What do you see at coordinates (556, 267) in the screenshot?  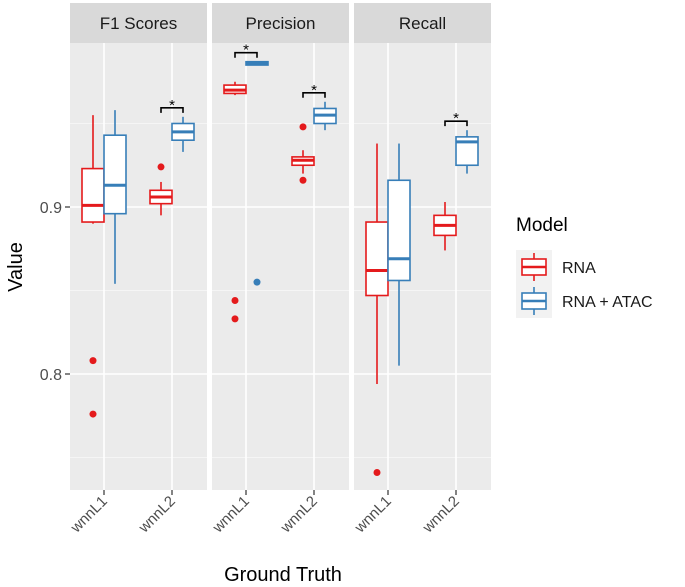 I see `legend-key-rna: RNA` at bounding box center [556, 267].